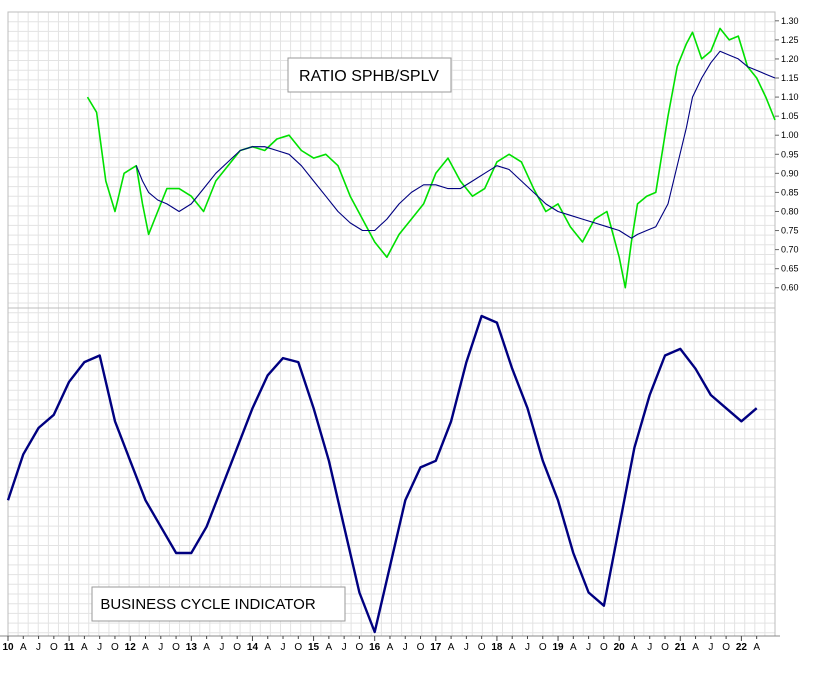 The width and height of the screenshot is (817, 674). Describe the element at coordinates (558, 647) in the screenshot. I see `x-year-label: 19` at that location.